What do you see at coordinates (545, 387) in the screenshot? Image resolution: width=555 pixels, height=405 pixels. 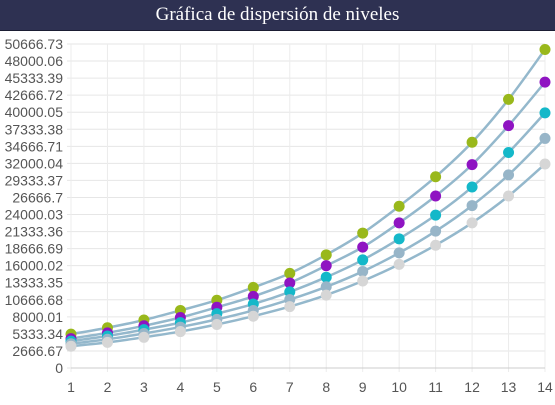 I see `x-tick-label: 14` at bounding box center [545, 387].